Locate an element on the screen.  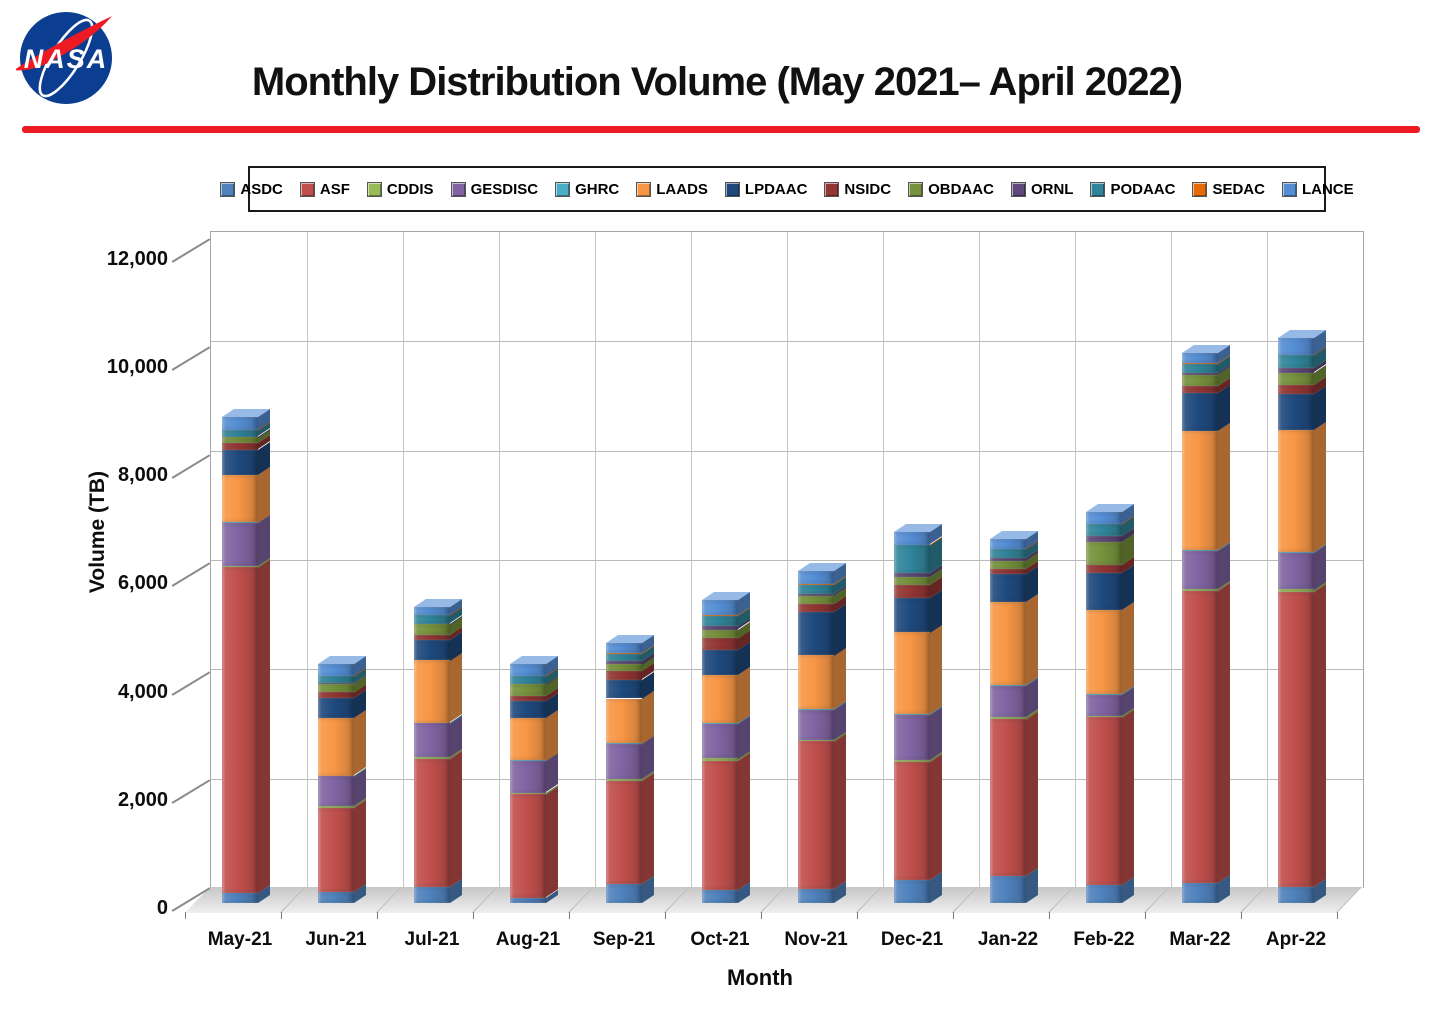
legend-label-lpdaac: LPDAAC is located at coordinates (776, 189).